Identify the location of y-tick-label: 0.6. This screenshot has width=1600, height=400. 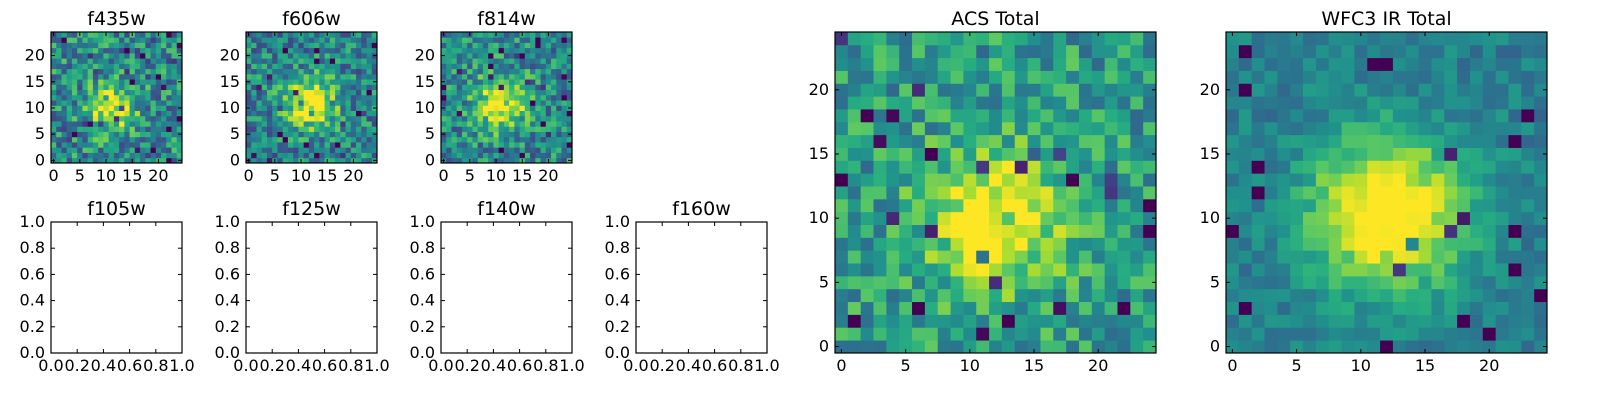
(617, 273).